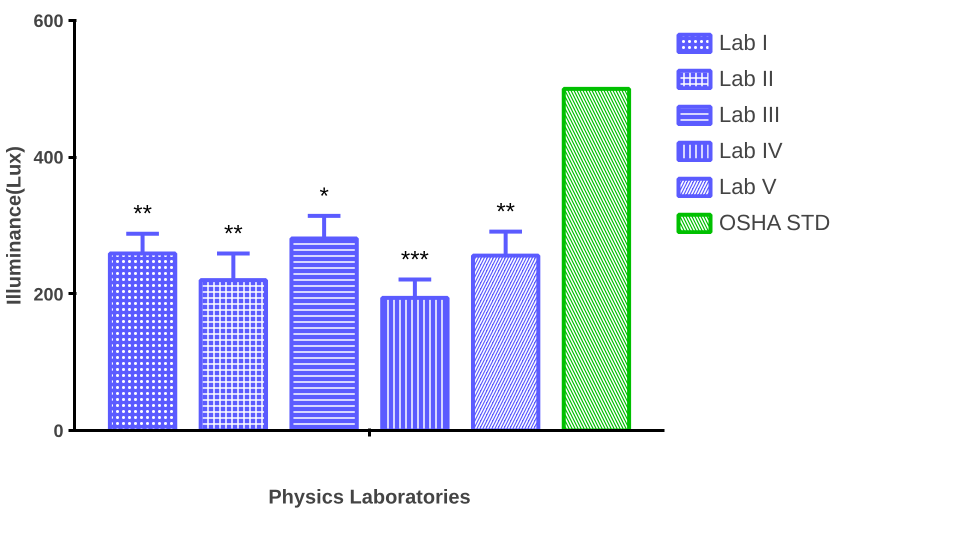 This screenshot has height=539, width=972. I want to click on legend-label: Lab III, so click(749, 115).